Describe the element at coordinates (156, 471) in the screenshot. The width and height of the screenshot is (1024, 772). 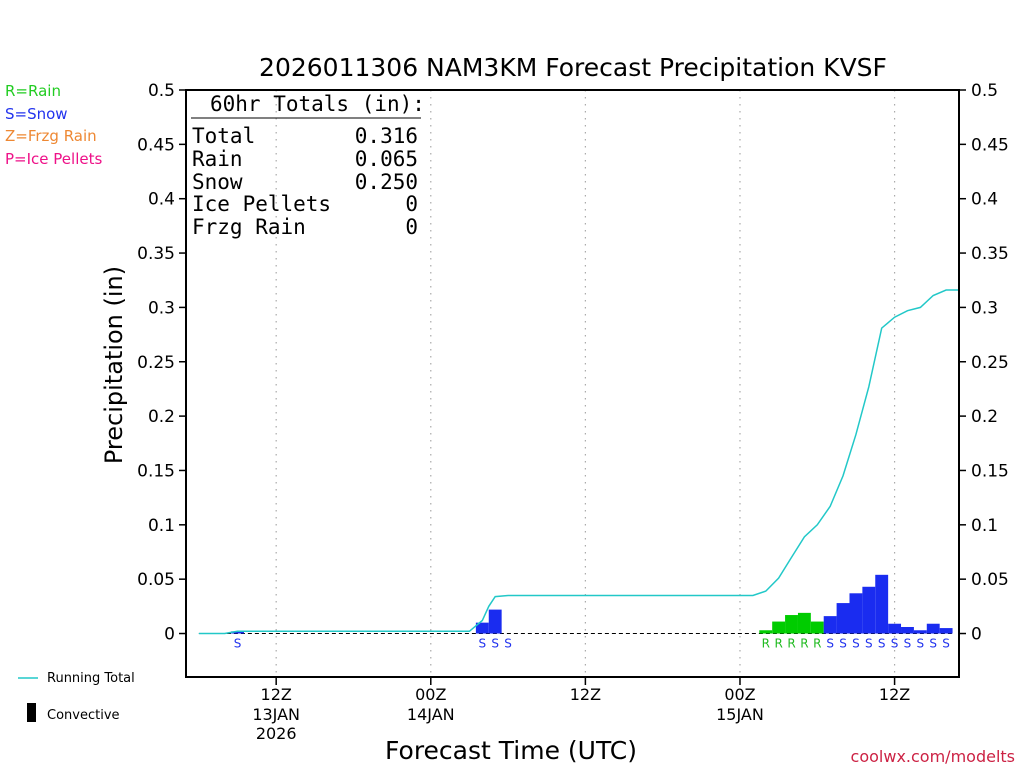
I see `y-tick-label-left: 0.15` at that location.